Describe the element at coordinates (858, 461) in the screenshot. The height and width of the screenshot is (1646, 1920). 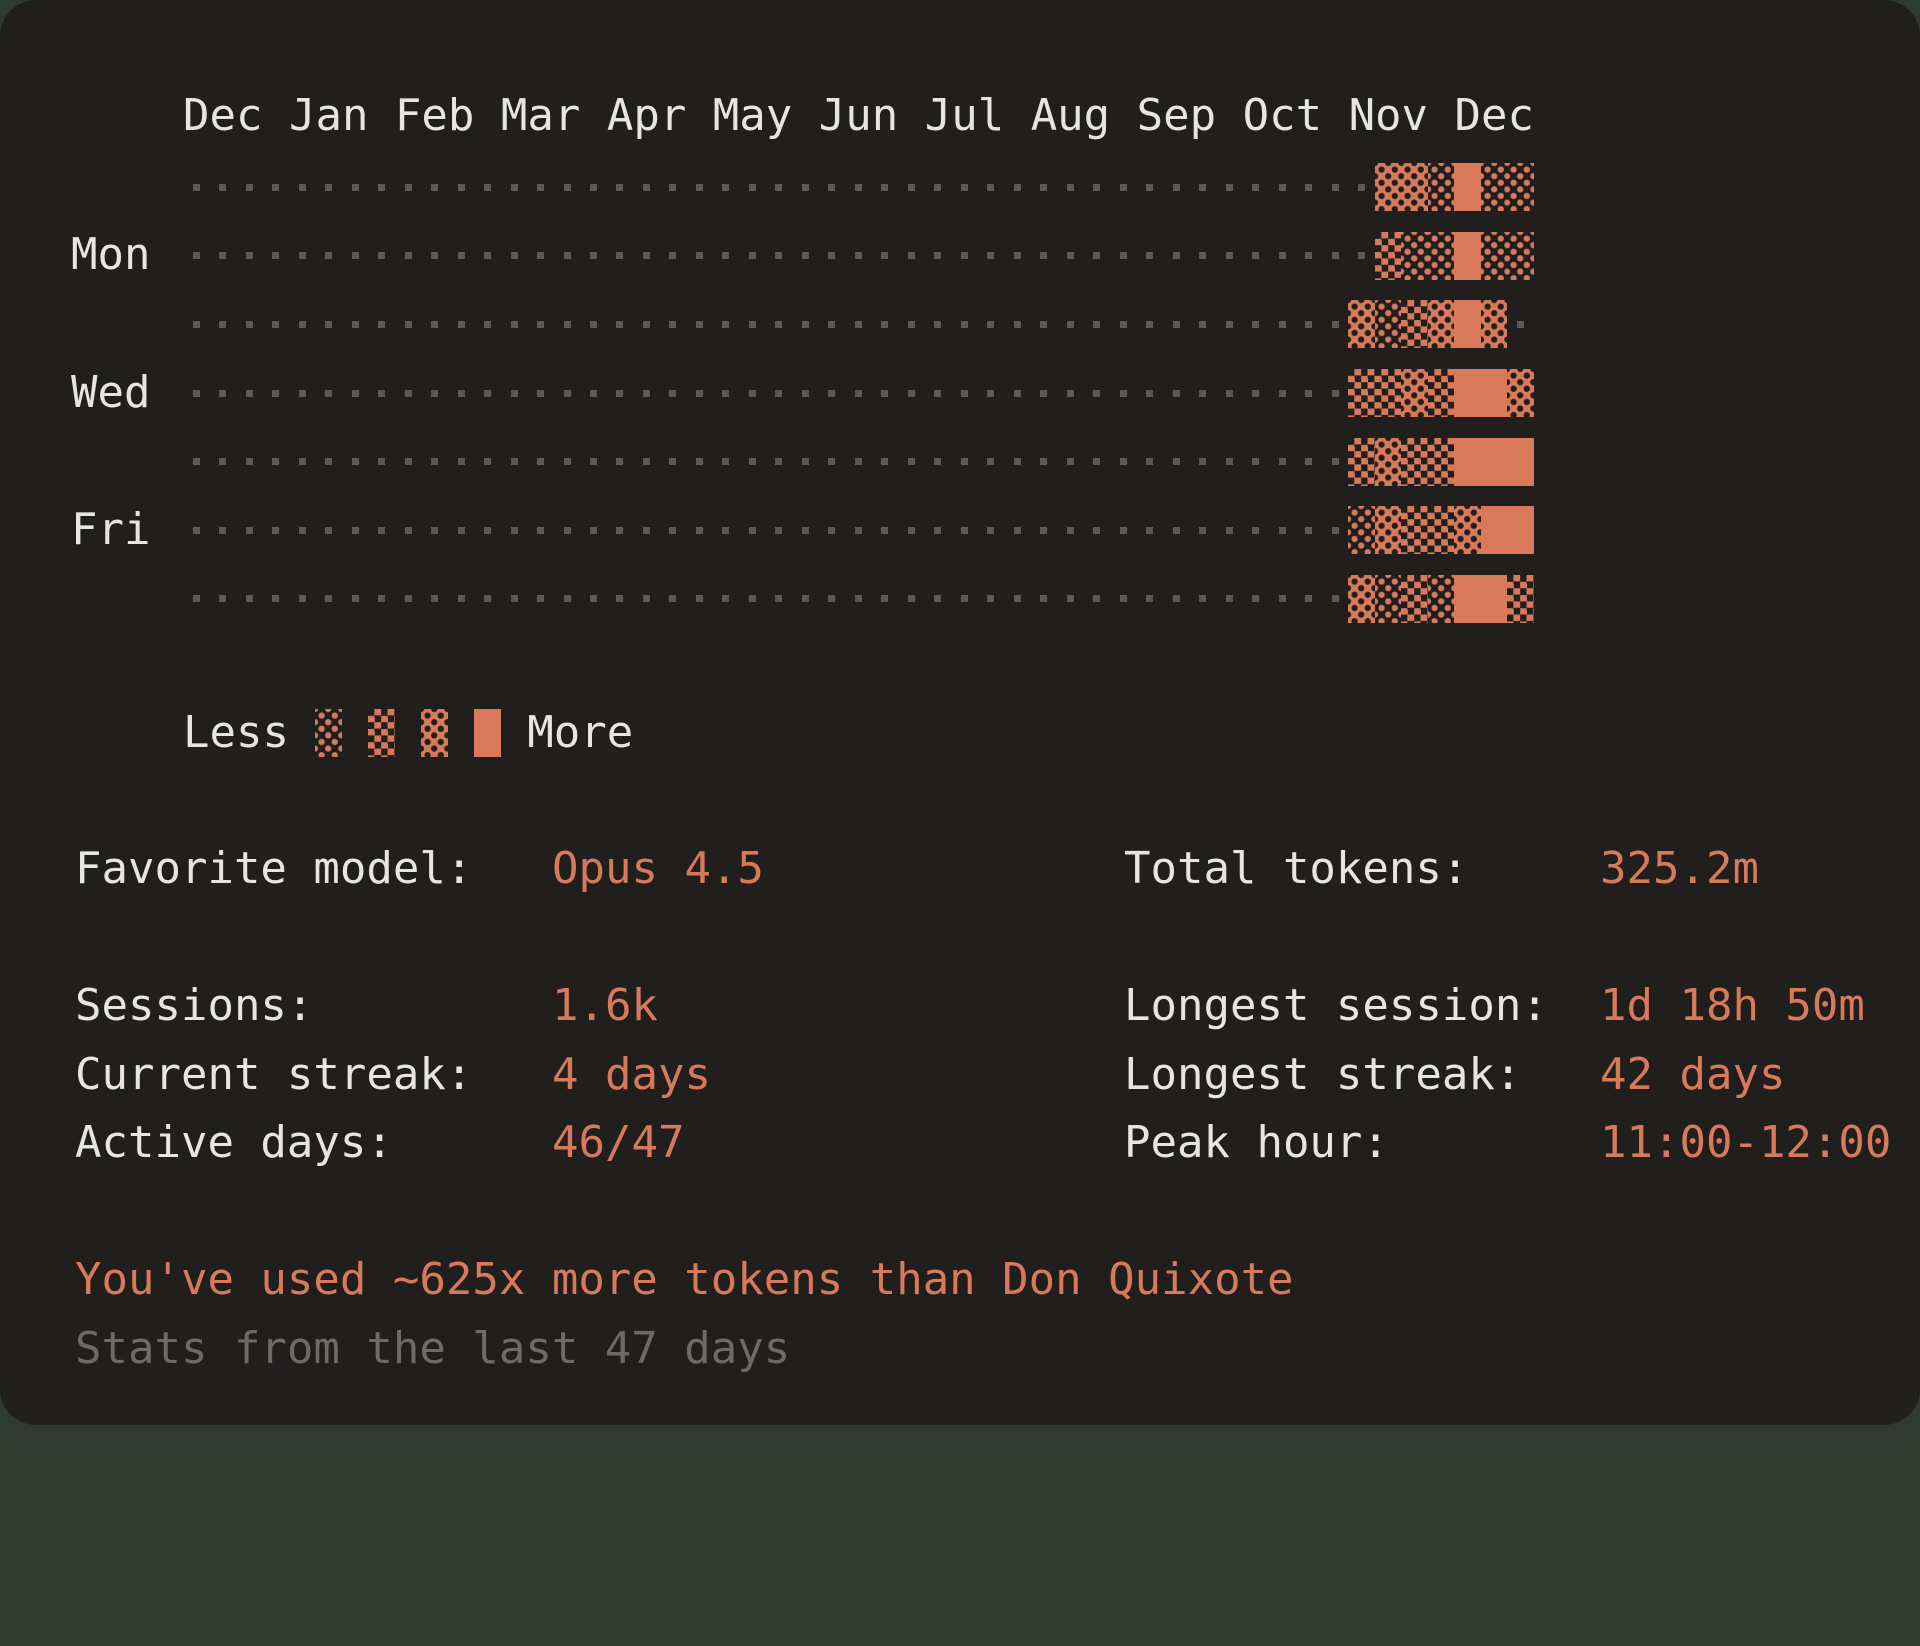
I see `heatmap-row` at that location.